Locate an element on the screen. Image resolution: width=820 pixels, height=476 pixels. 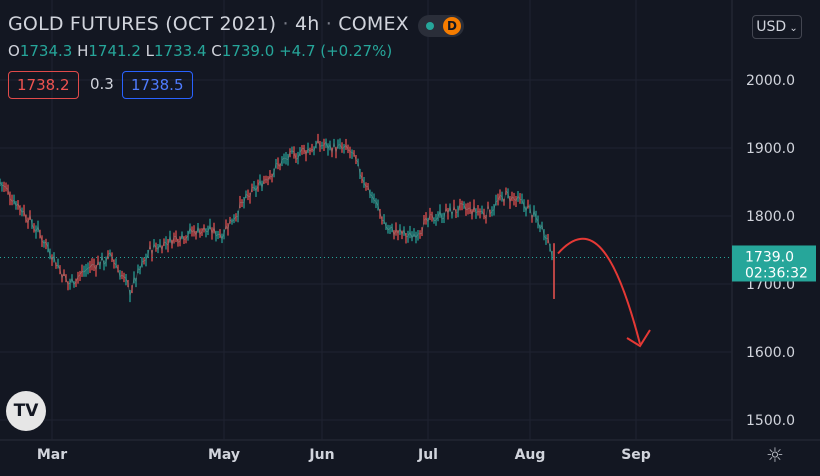
time-tick-label: Aug is located at coordinates (530, 455).